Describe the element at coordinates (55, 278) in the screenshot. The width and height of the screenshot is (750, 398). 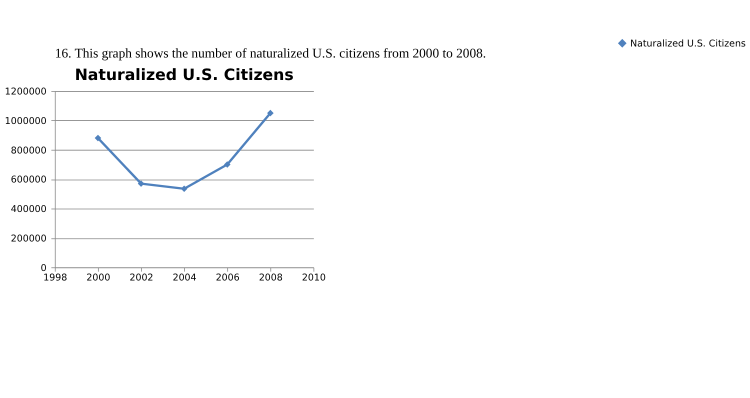
I see `x-tick-label: 1998` at that location.